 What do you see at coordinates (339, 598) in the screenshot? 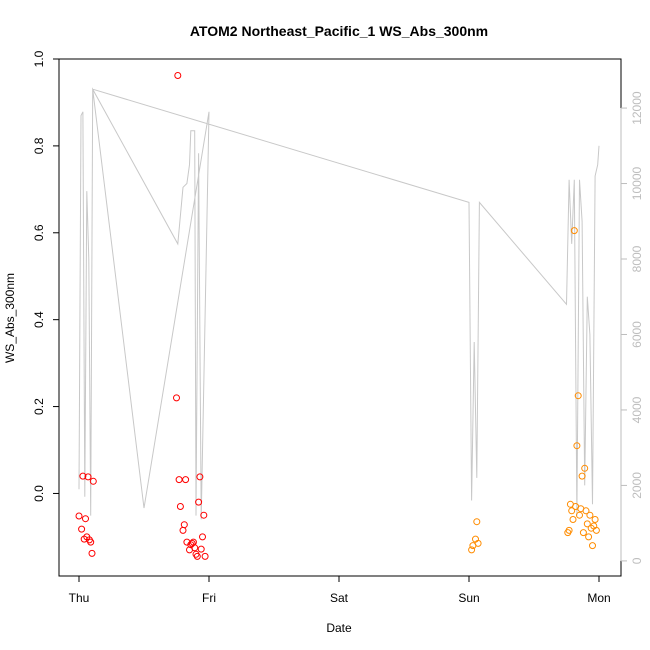
I see `x-tick-label: Sat` at bounding box center [339, 598].